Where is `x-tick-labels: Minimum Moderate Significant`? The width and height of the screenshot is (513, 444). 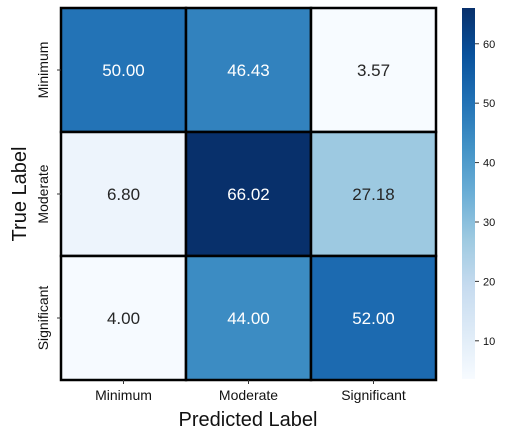
x-tick-labels: Minimum Moderate Significant is located at coordinates (250, 391).